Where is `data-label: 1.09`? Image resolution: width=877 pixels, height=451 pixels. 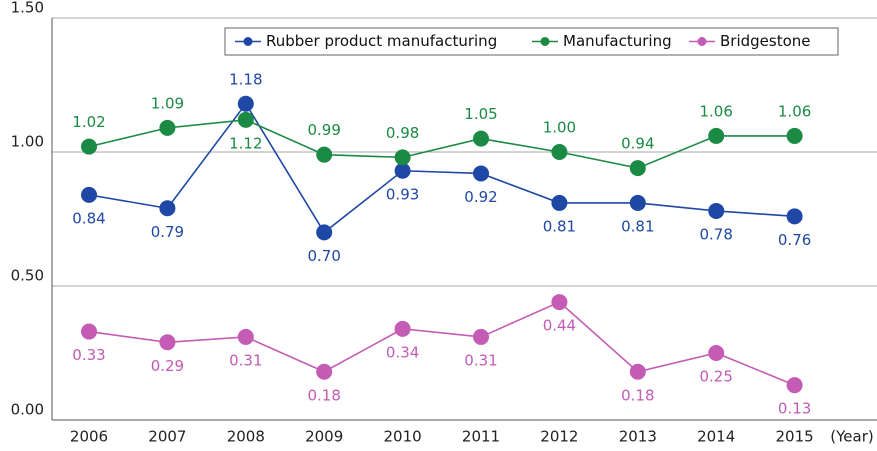 data-label: 1.09 is located at coordinates (167, 103).